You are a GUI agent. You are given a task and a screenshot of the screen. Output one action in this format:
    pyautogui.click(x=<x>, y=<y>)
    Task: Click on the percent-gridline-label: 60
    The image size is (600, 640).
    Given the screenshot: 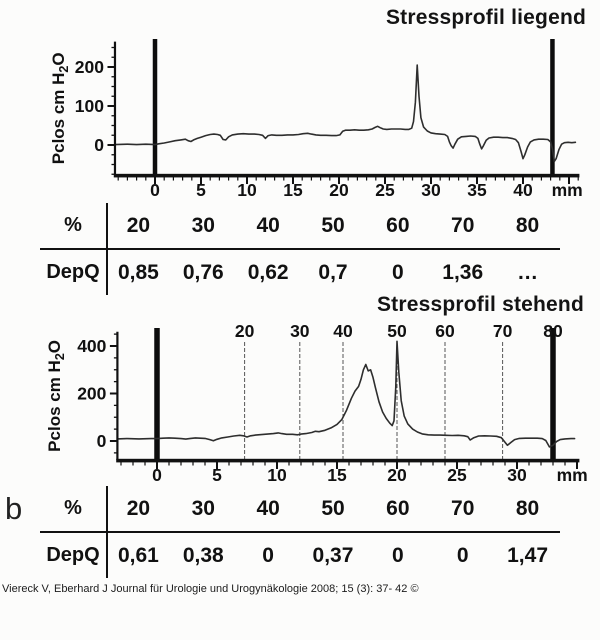 What is the action you would take?
    pyautogui.click(x=445, y=331)
    